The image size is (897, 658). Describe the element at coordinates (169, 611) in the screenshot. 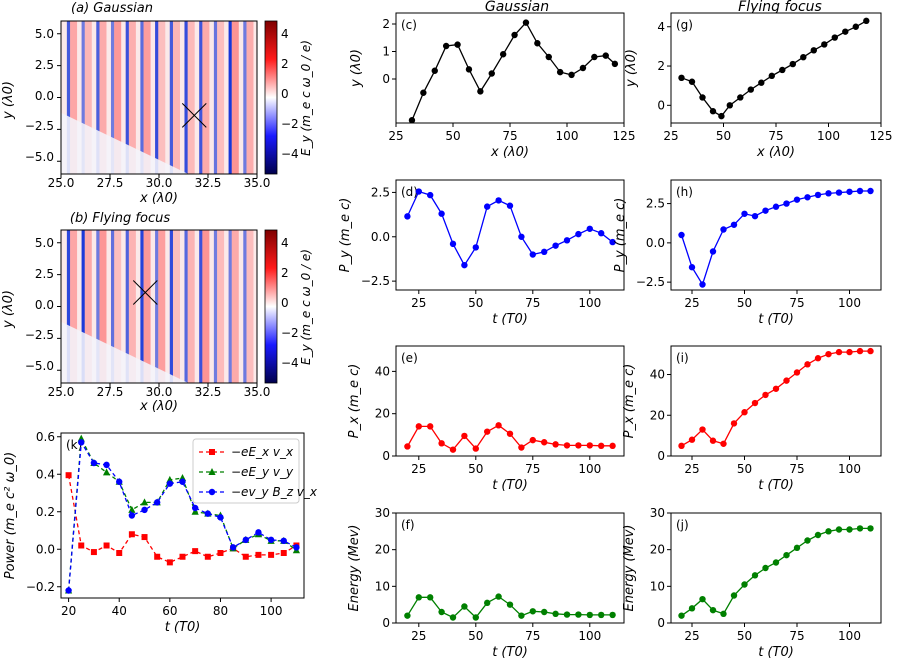

I see `x-tick-label: 60` at that location.